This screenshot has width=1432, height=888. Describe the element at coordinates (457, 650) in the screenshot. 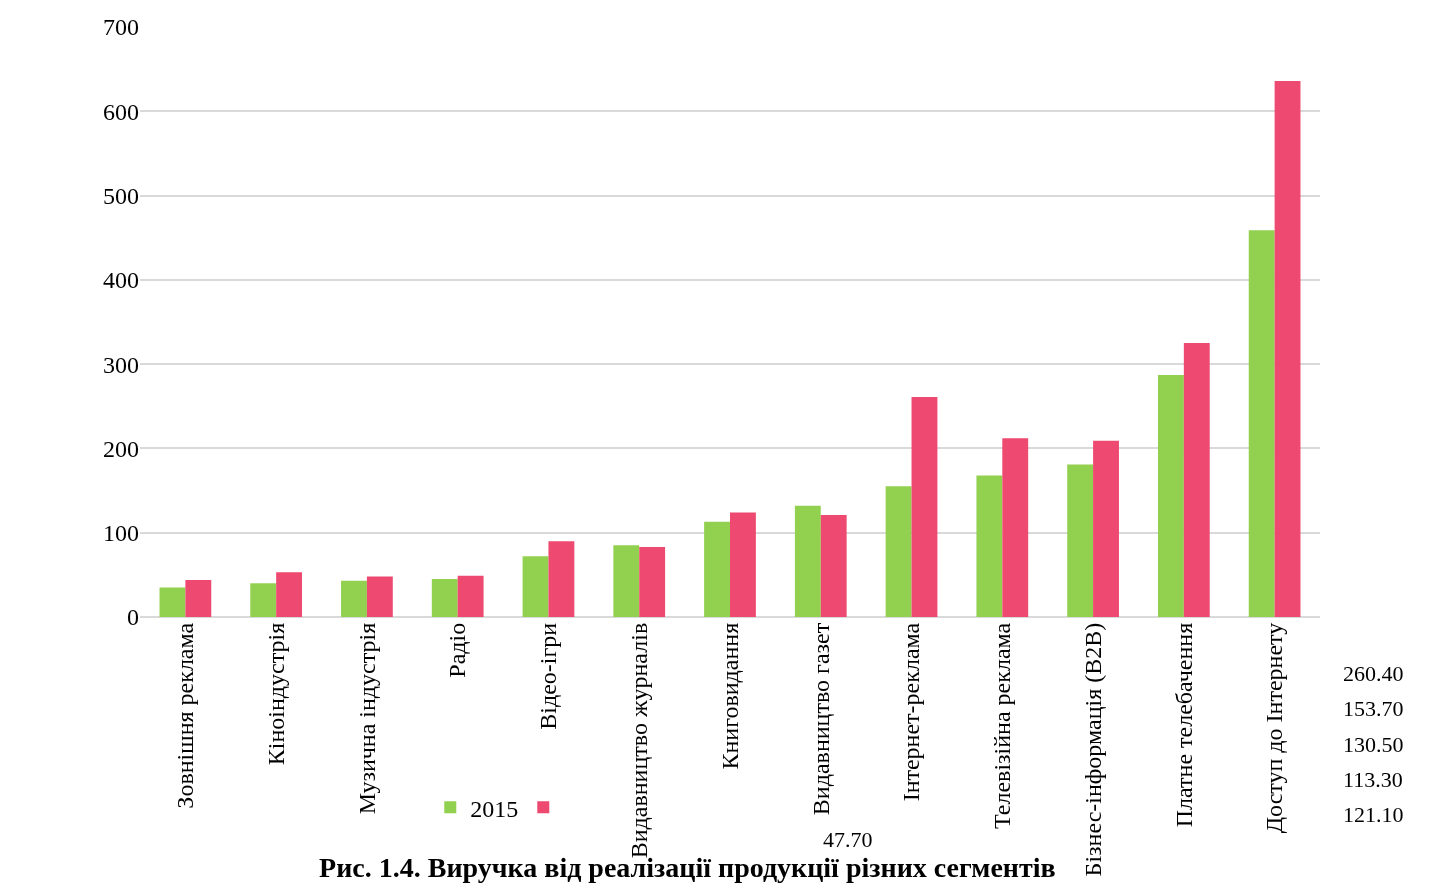

I see `x-tick-label: Радіо` at that location.